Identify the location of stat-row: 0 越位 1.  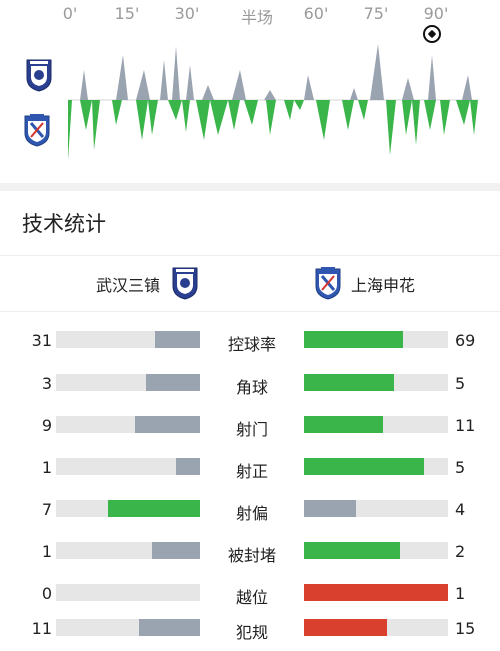
(250, 595).